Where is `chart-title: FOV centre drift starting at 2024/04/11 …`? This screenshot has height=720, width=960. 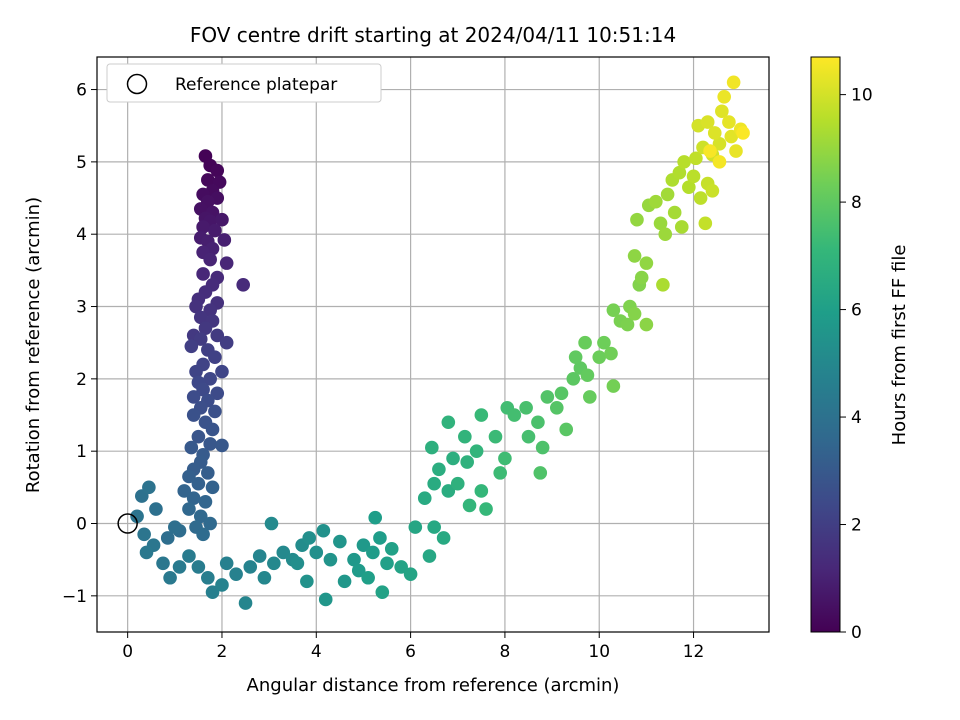 chart-title: FOV centre drift starting at 2024/04/11 … is located at coordinates (433, 35).